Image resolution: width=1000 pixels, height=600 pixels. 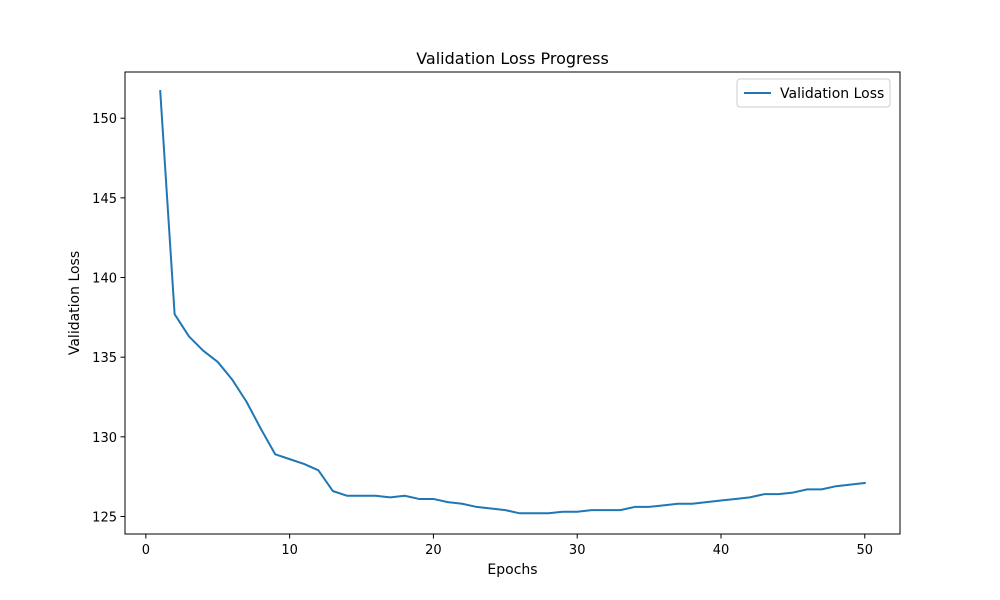 What do you see at coordinates (289, 550) in the screenshot?
I see `x-tick-label: 10` at bounding box center [289, 550].